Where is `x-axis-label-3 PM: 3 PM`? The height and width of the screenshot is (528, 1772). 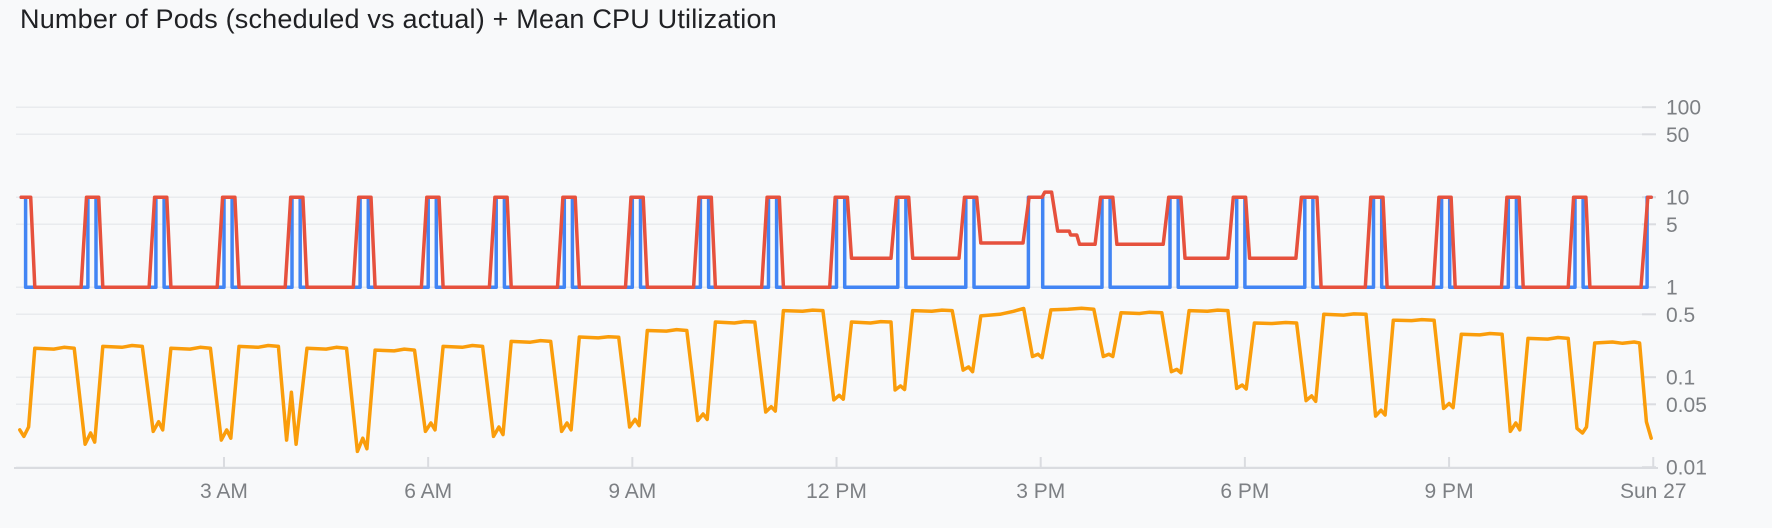 x-axis-label-3 PM: 3 PM is located at coordinates (1040, 491).